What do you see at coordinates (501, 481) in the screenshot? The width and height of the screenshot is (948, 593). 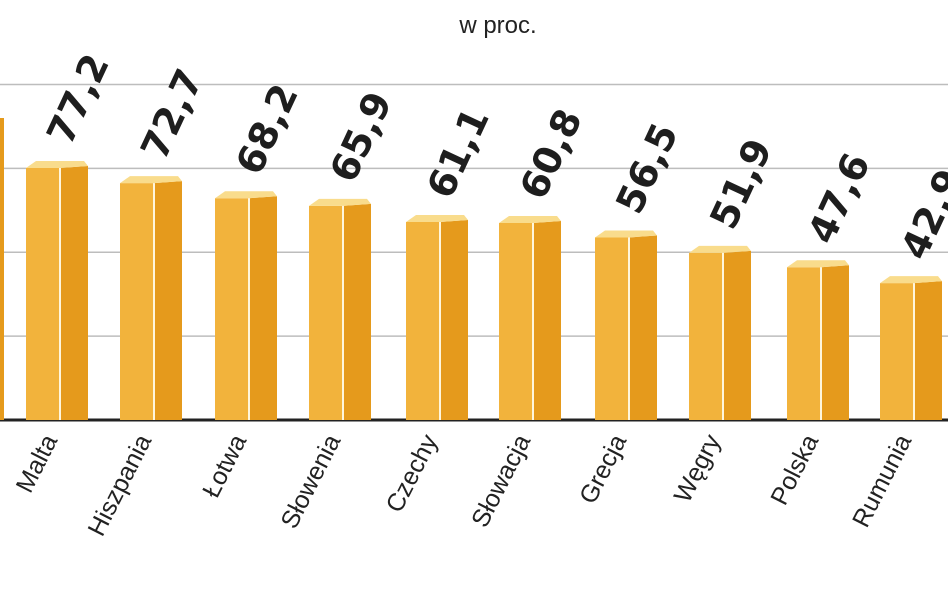 I see `category-label-5: Słowacja` at bounding box center [501, 481].